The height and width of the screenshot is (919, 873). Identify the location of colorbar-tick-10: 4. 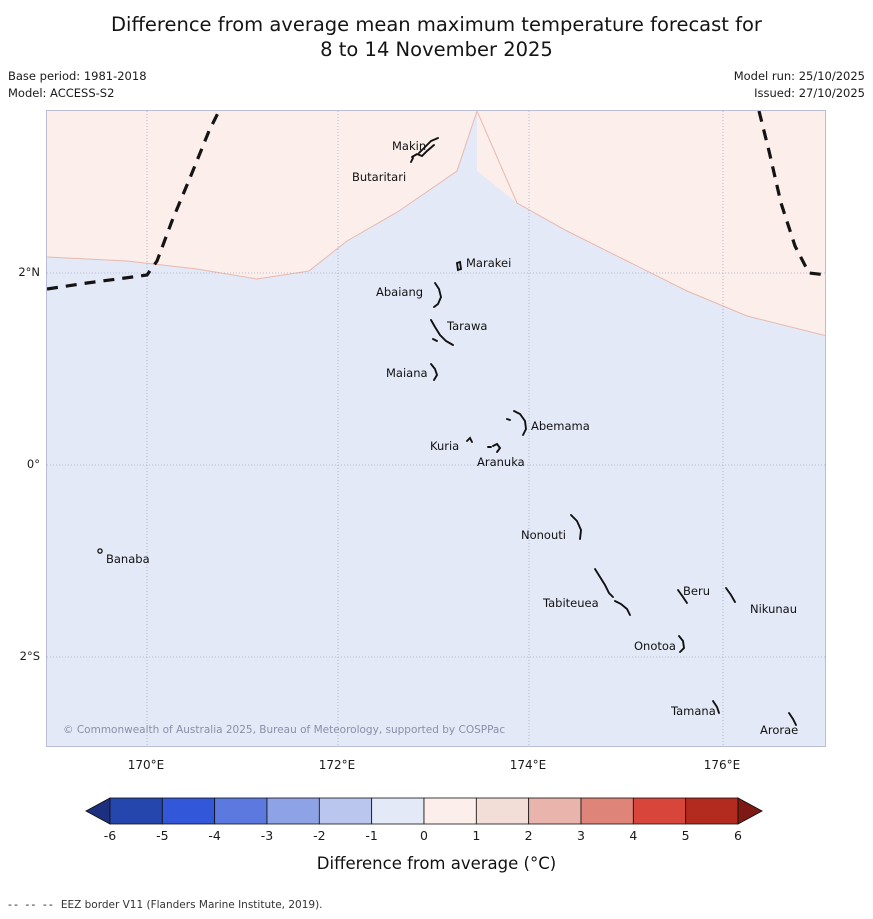
(633, 835).